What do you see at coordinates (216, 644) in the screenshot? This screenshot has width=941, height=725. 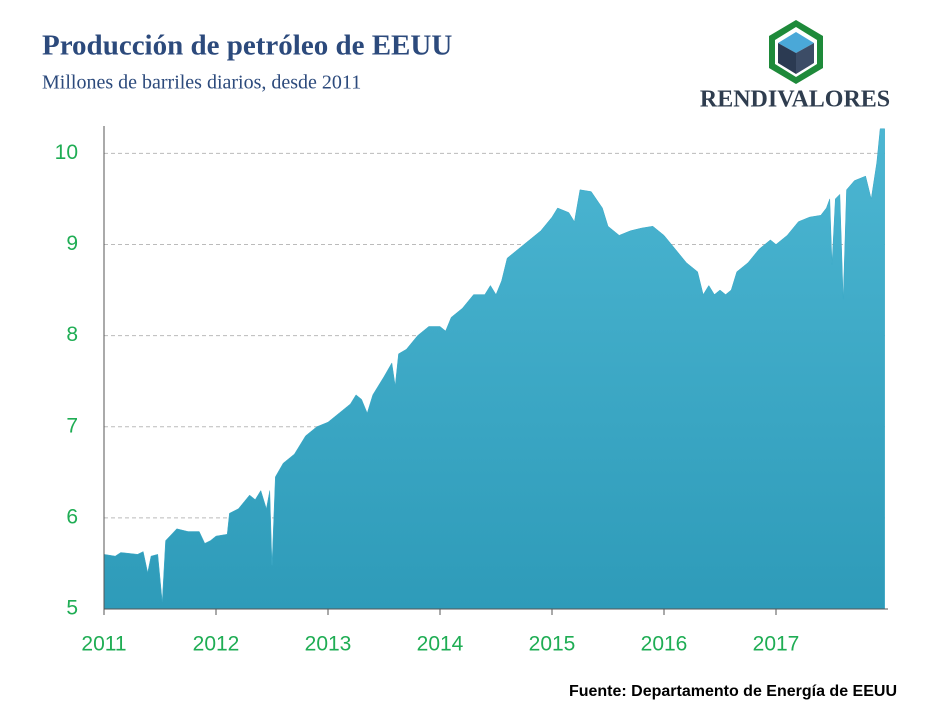 I see `x-tick-label: 2012` at bounding box center [216, 644].